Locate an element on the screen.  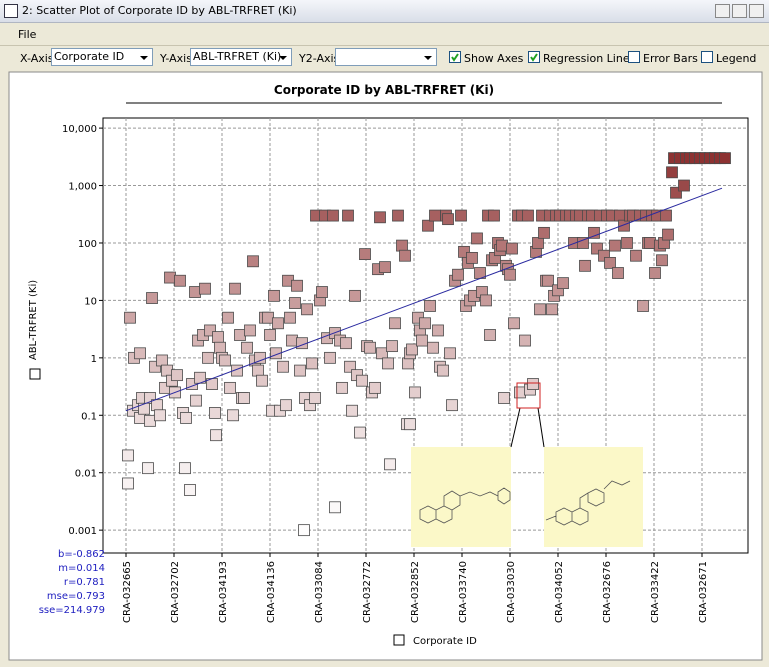
regression-stat: b=-0.862 is located at coordinates (81, 554).